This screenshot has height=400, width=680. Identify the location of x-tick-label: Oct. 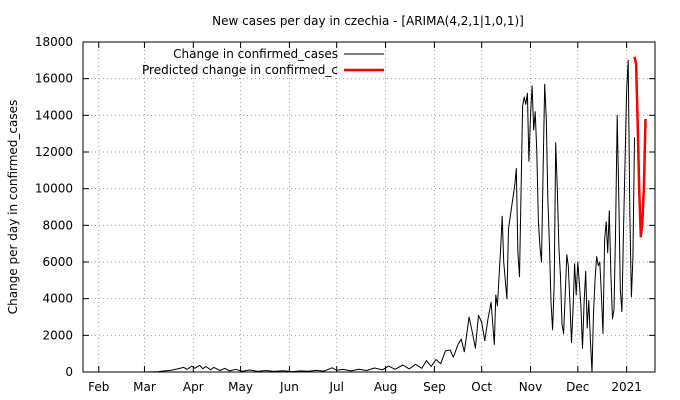
(481, 387).